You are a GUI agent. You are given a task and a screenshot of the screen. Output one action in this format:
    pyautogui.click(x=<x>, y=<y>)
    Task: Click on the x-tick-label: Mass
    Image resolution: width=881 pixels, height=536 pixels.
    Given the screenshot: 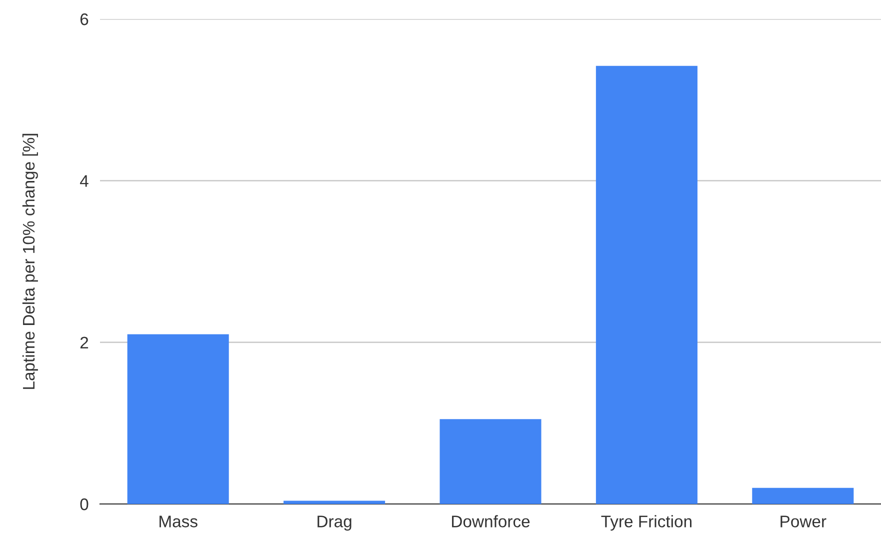 What is the action you would take?
    pyautogui.click(x=179, y=522)
    